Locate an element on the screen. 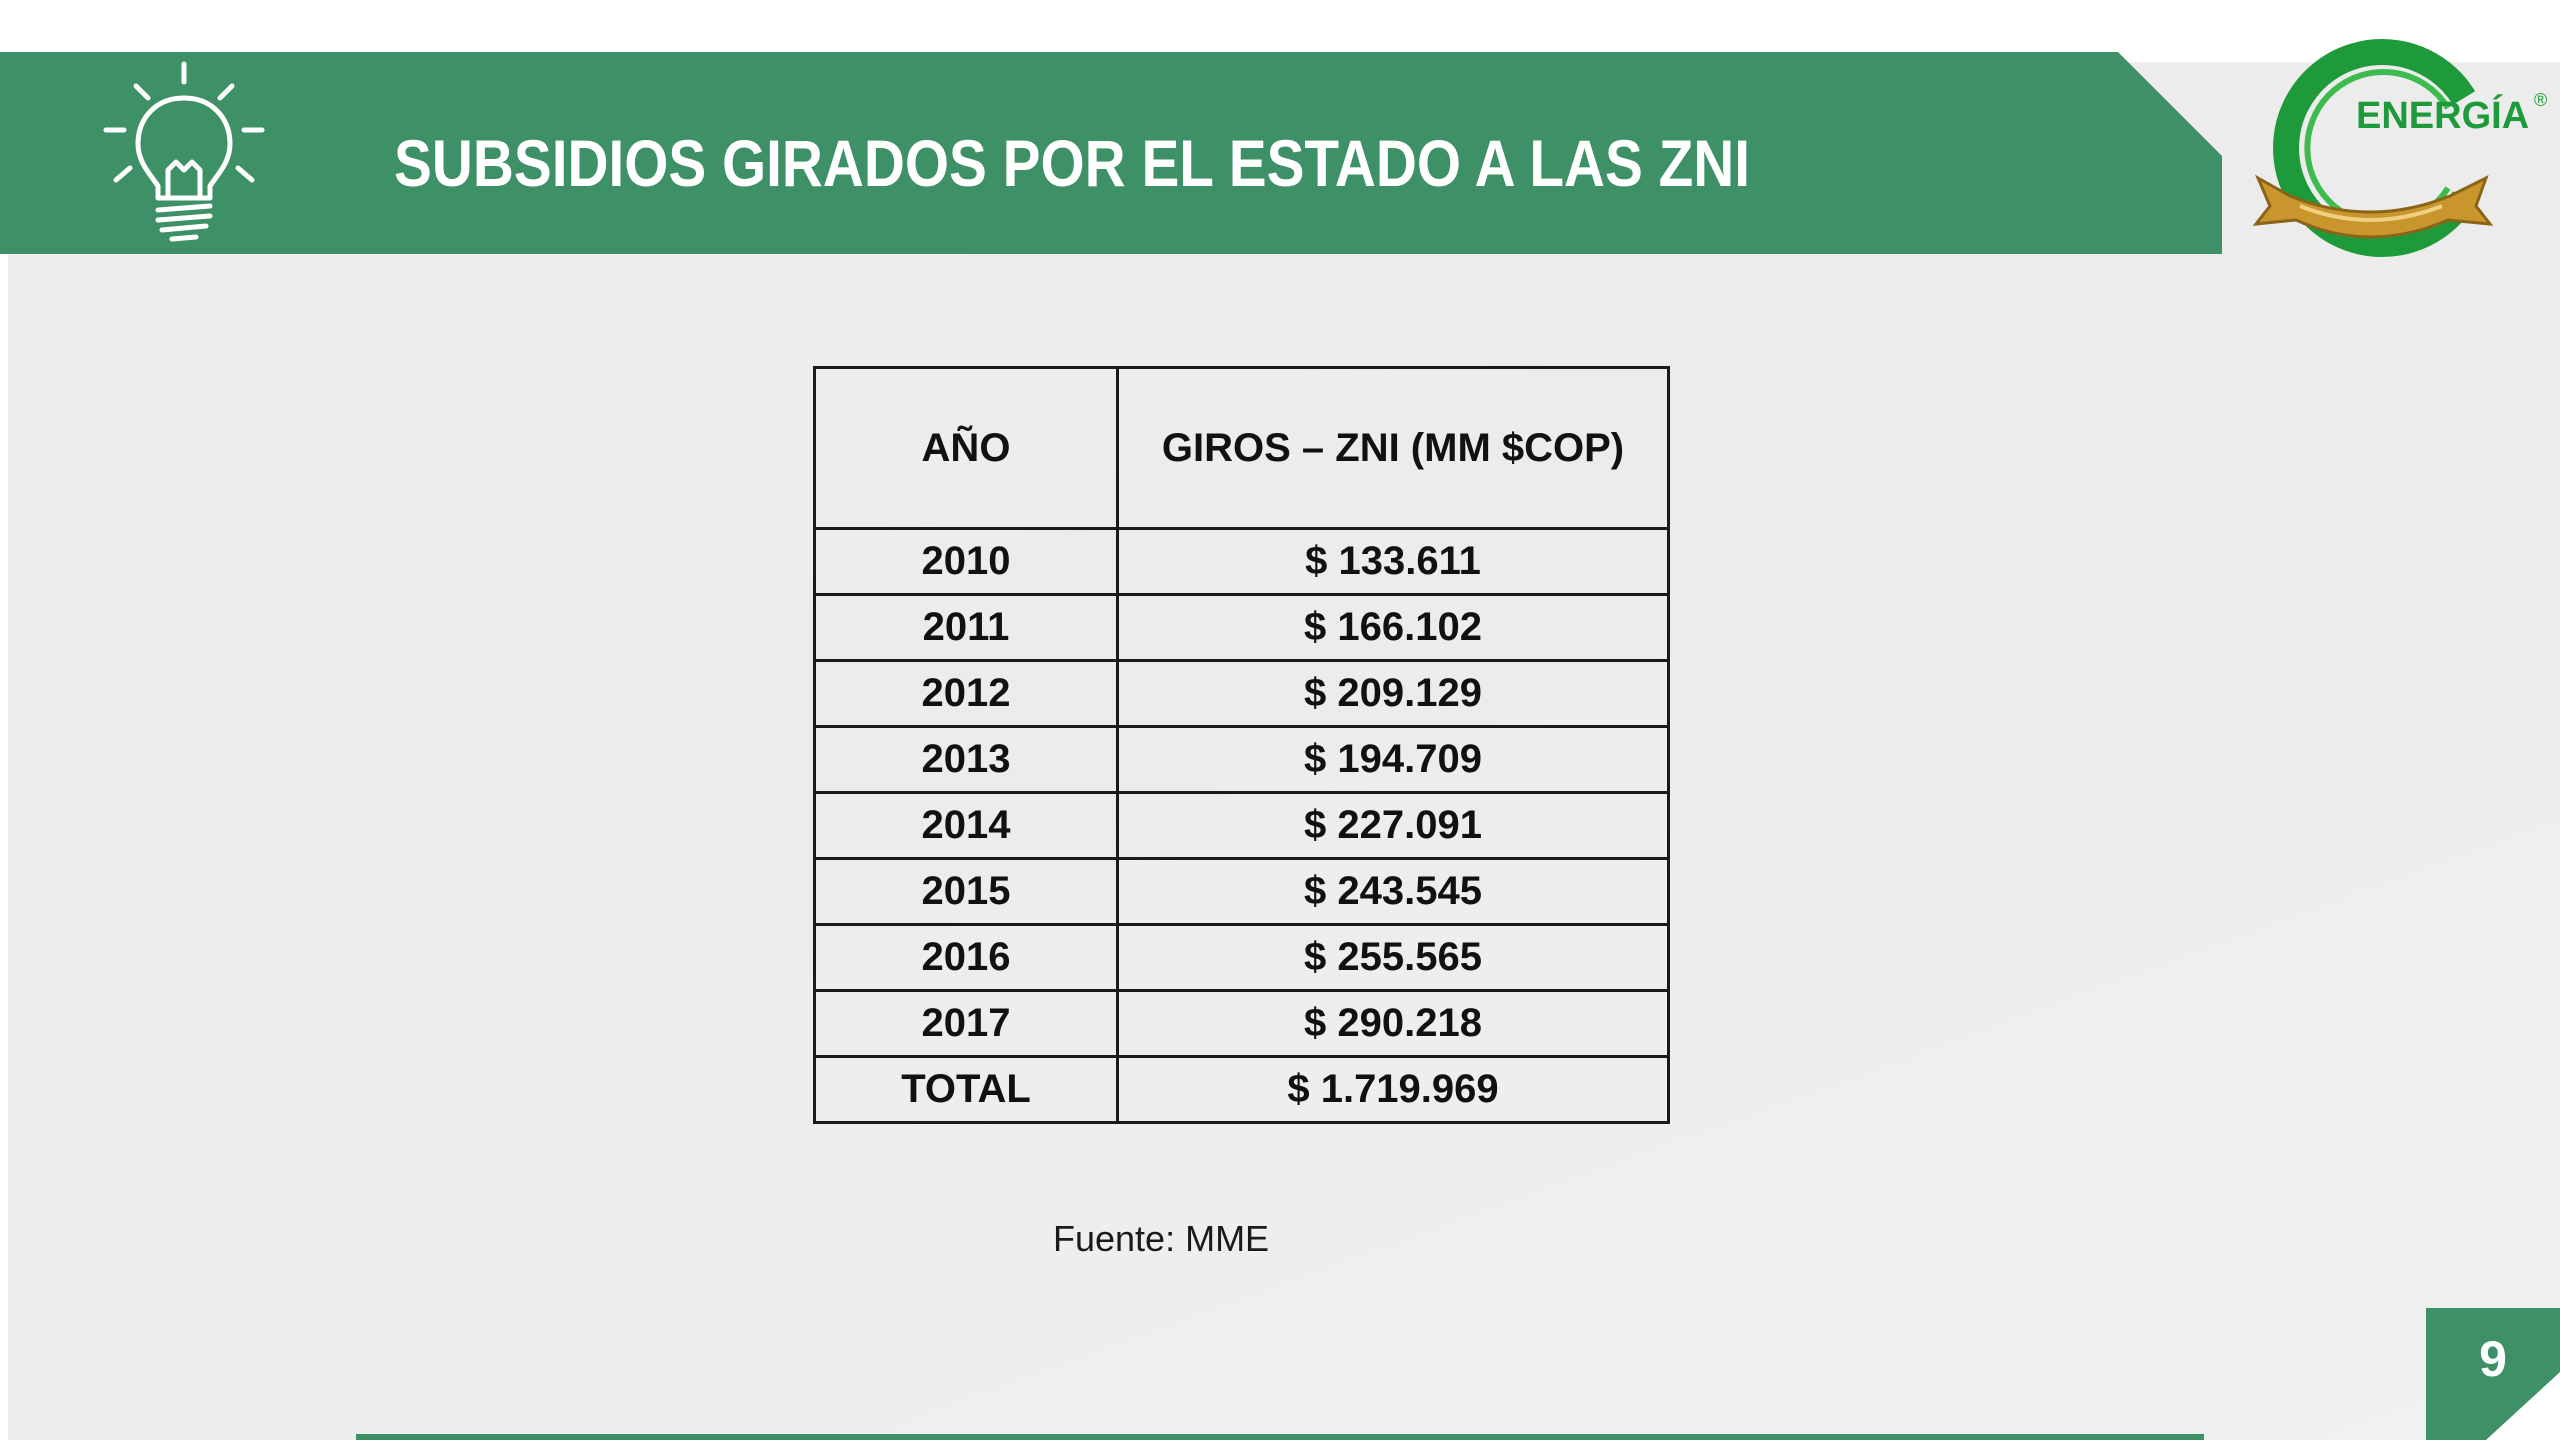 This screenshot has width=2560, height=1440. footer-line is located at coordinates (1280, 1437).